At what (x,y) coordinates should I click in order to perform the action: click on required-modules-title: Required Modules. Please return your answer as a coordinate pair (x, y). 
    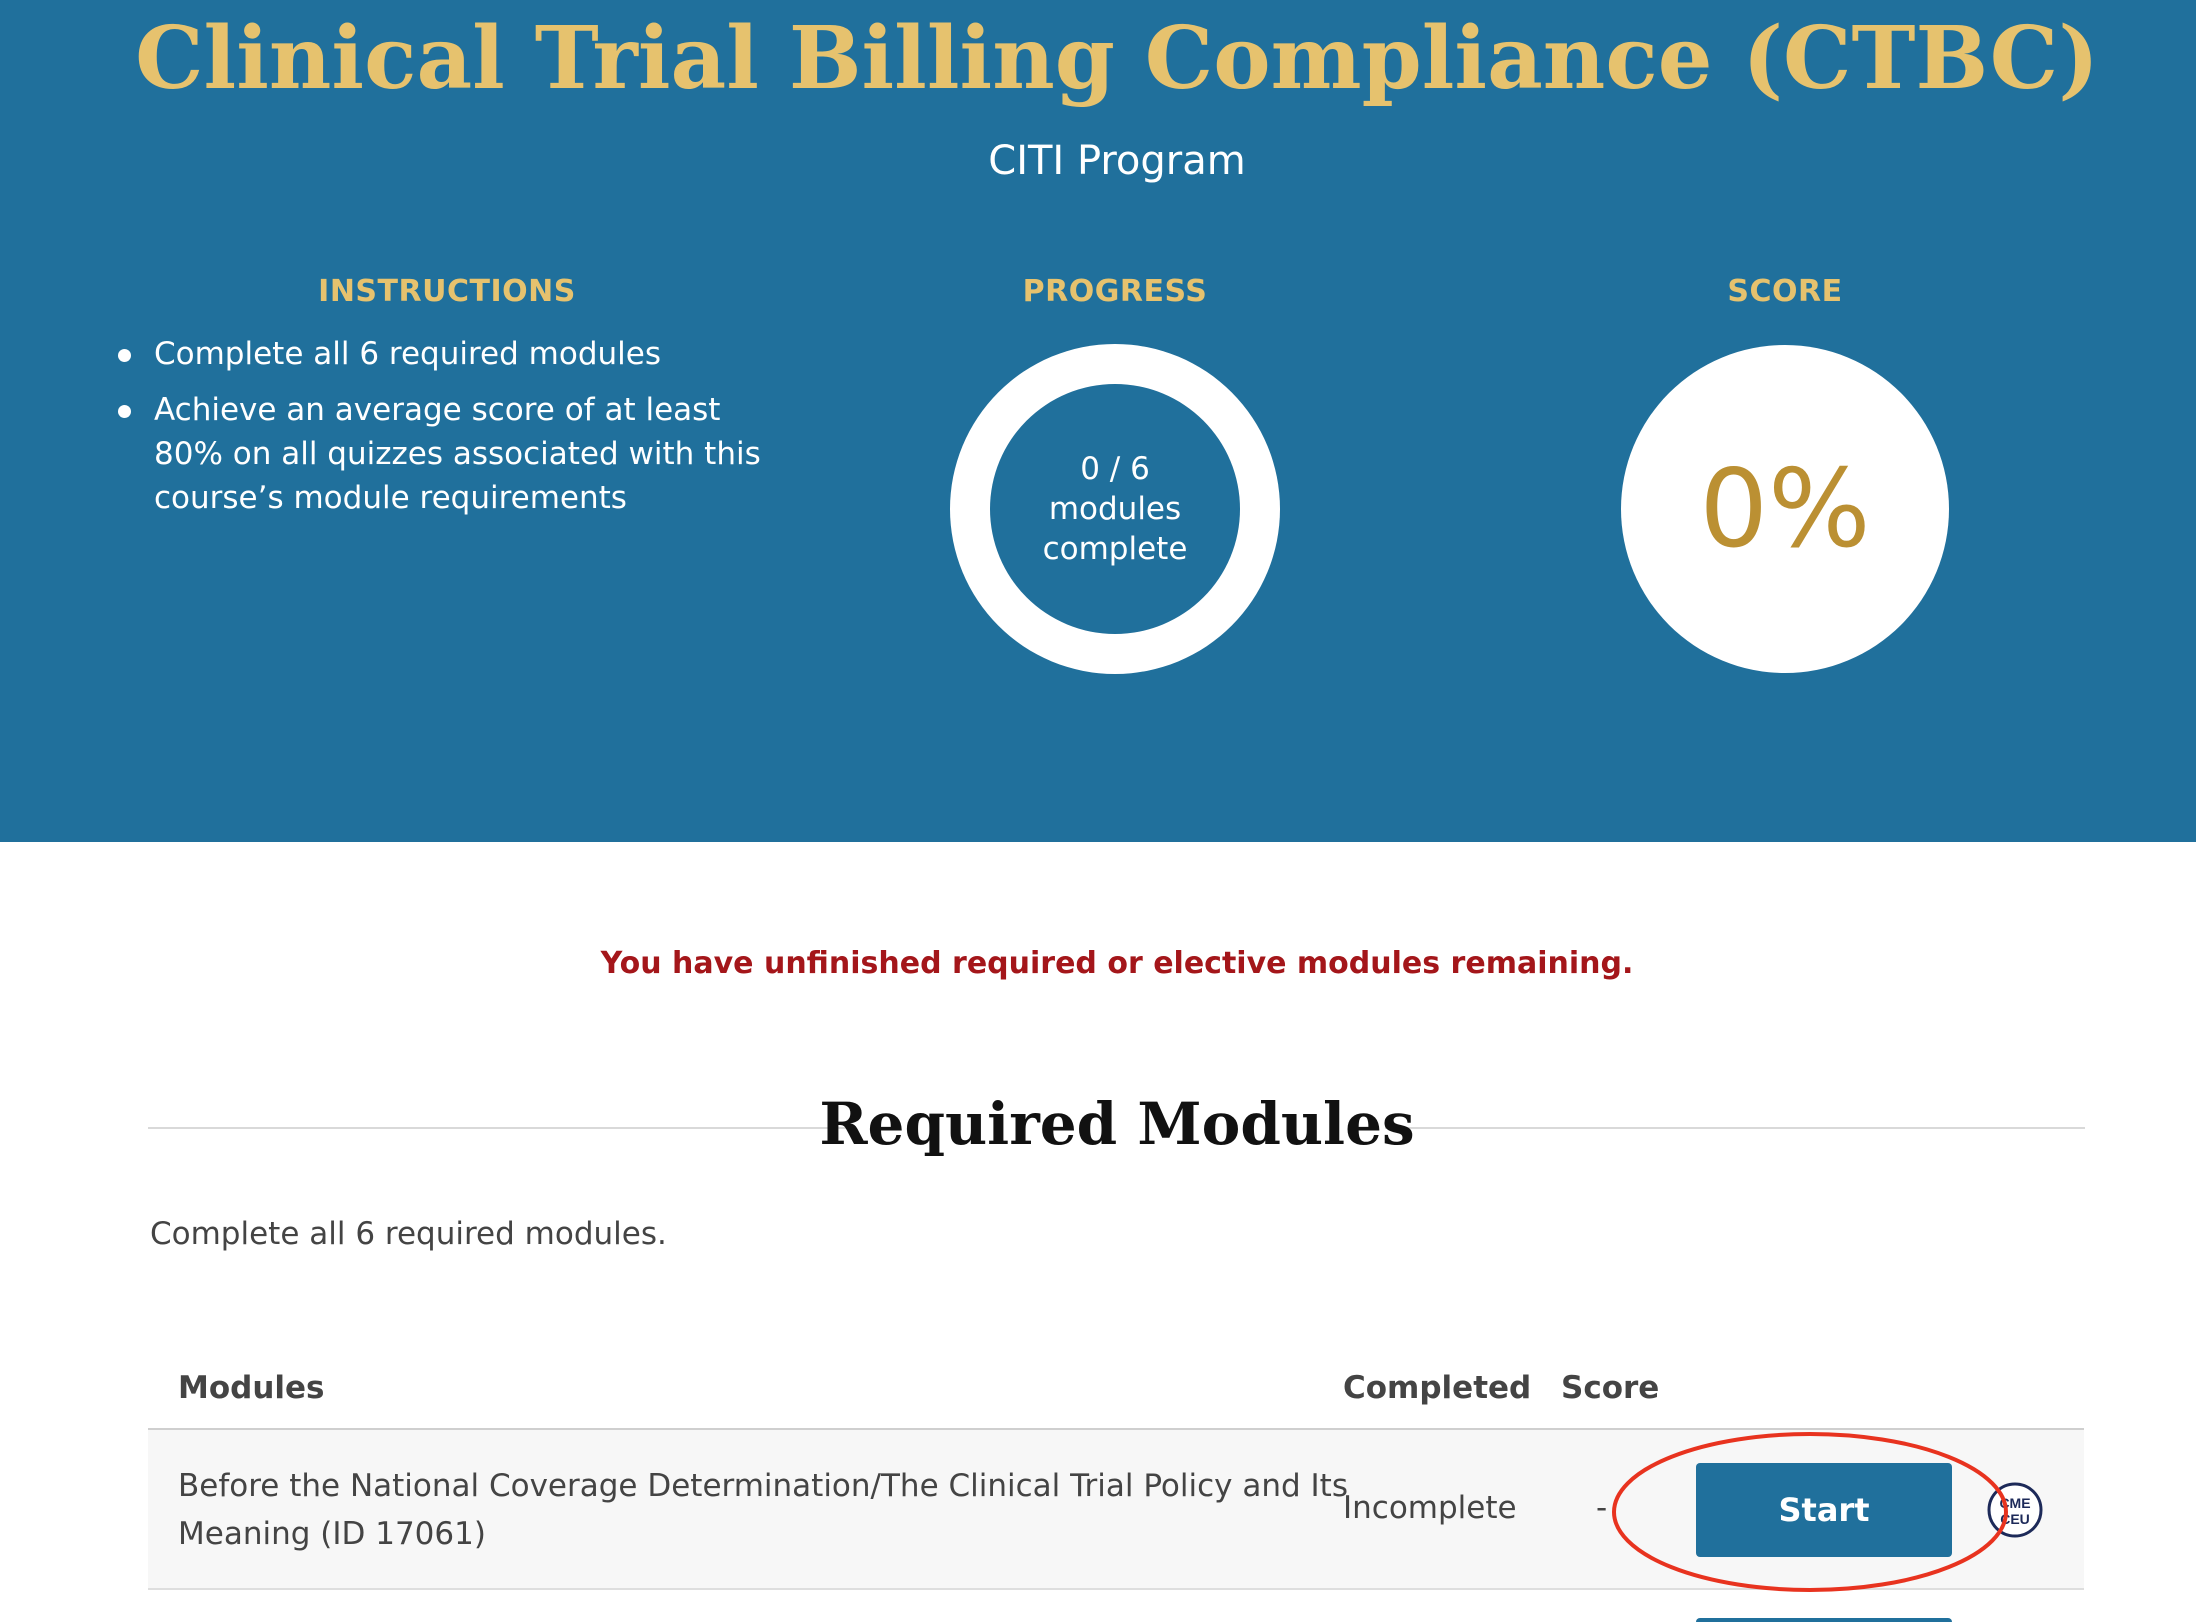
    Looking at the image, I should click on (1117, 1124).